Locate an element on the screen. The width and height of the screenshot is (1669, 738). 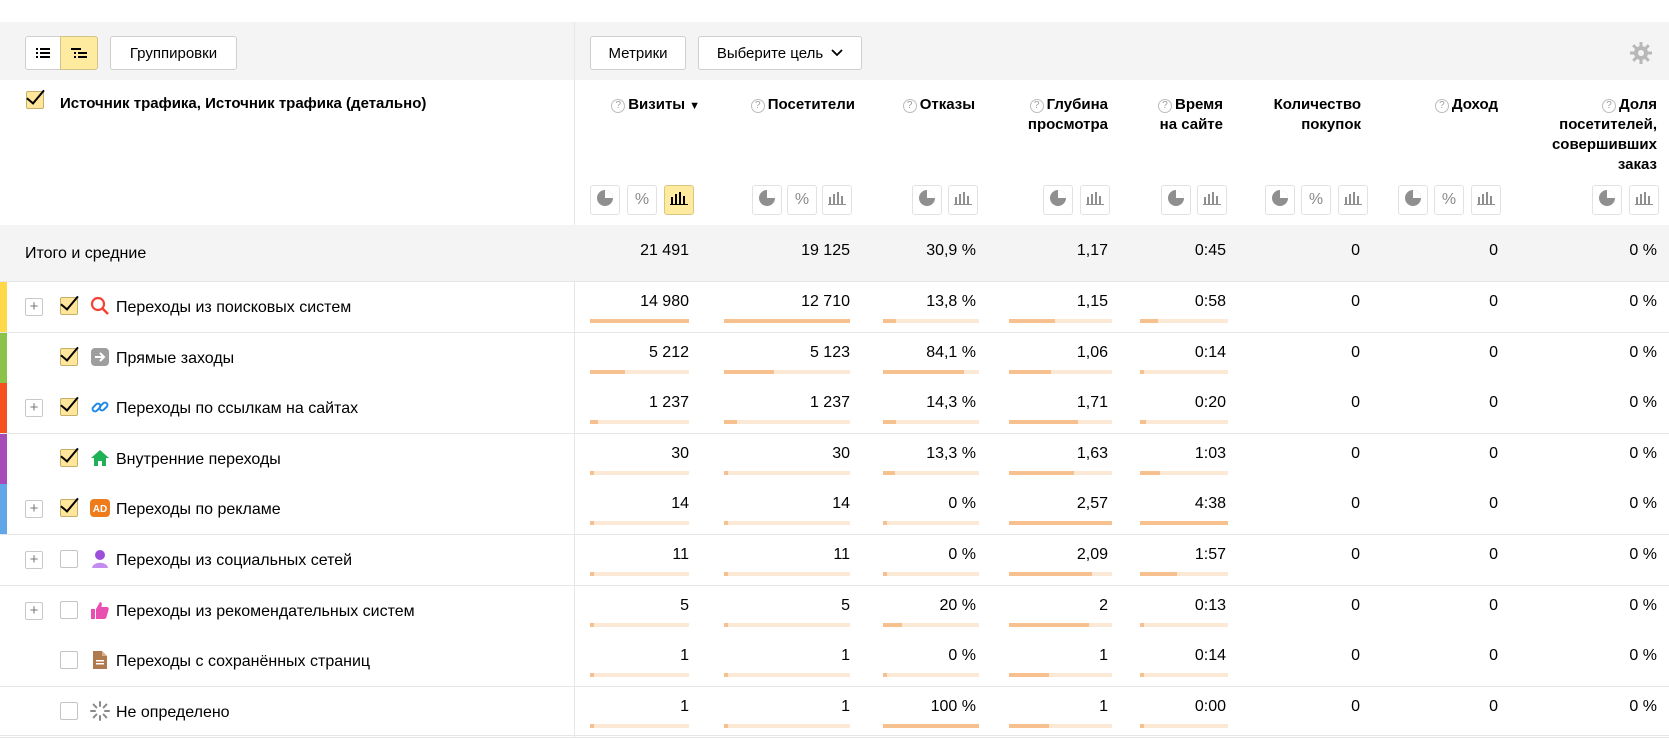
cell-value: 14 is located at coordinates (841, 504).